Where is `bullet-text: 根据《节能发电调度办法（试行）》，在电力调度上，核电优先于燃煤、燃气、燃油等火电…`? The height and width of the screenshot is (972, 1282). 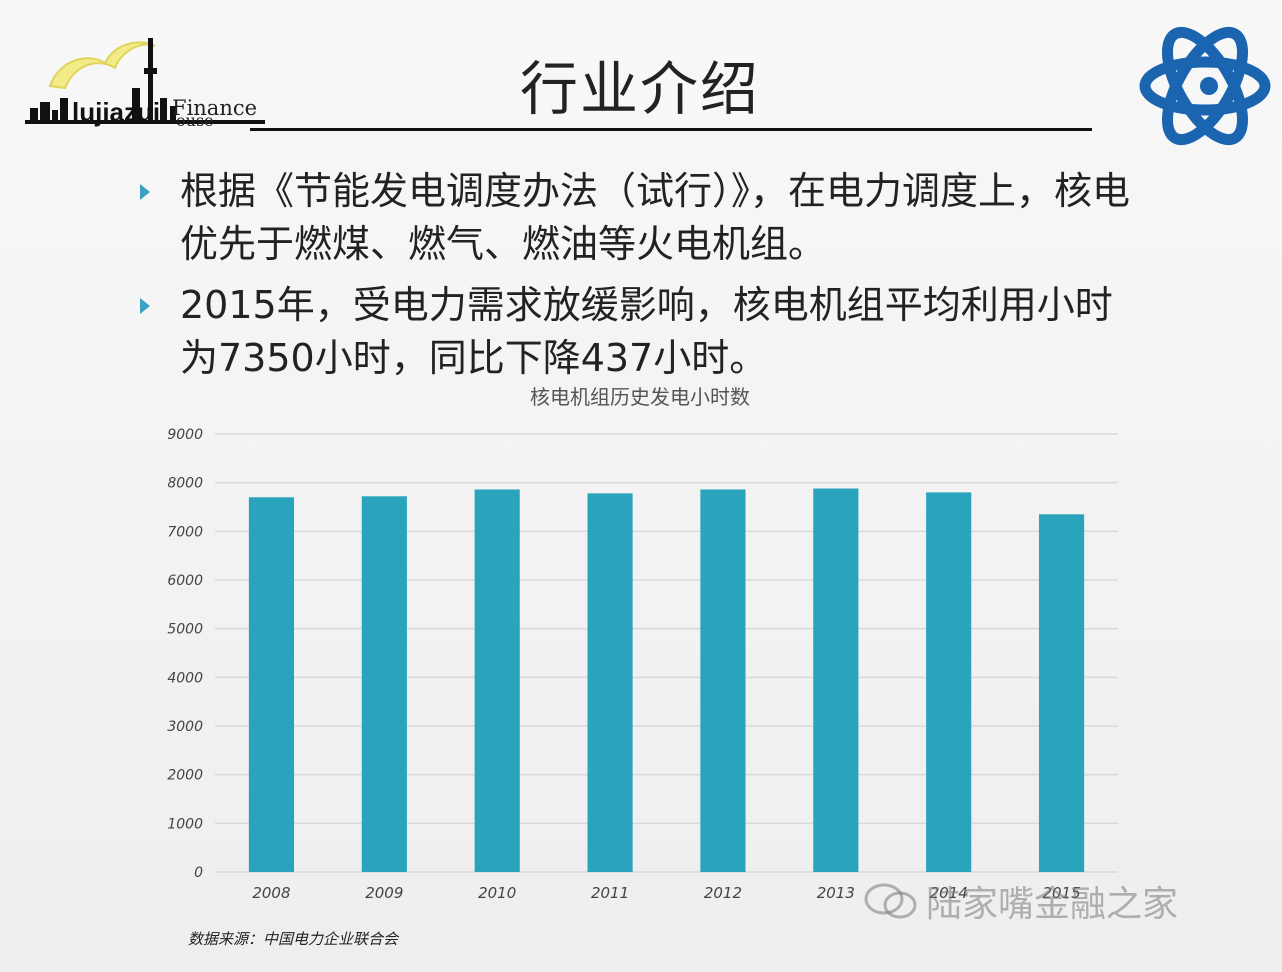
bullet-text: 根据《节能发电调度办法（试行）》，在电力调度上，核电优先于燃煤、燃气、燃油等火电… is located at coordinates (655, 217).